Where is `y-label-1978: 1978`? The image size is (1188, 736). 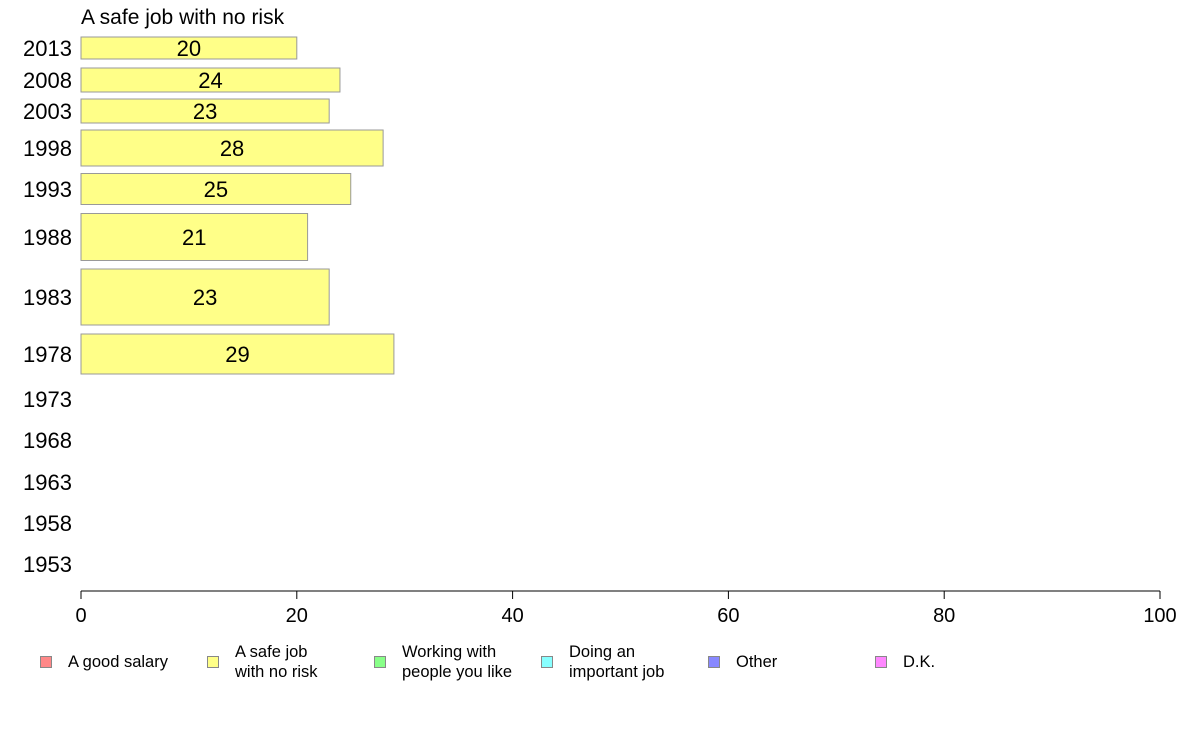
y-label-1978: 1978 is located at coordinates (47, 354).